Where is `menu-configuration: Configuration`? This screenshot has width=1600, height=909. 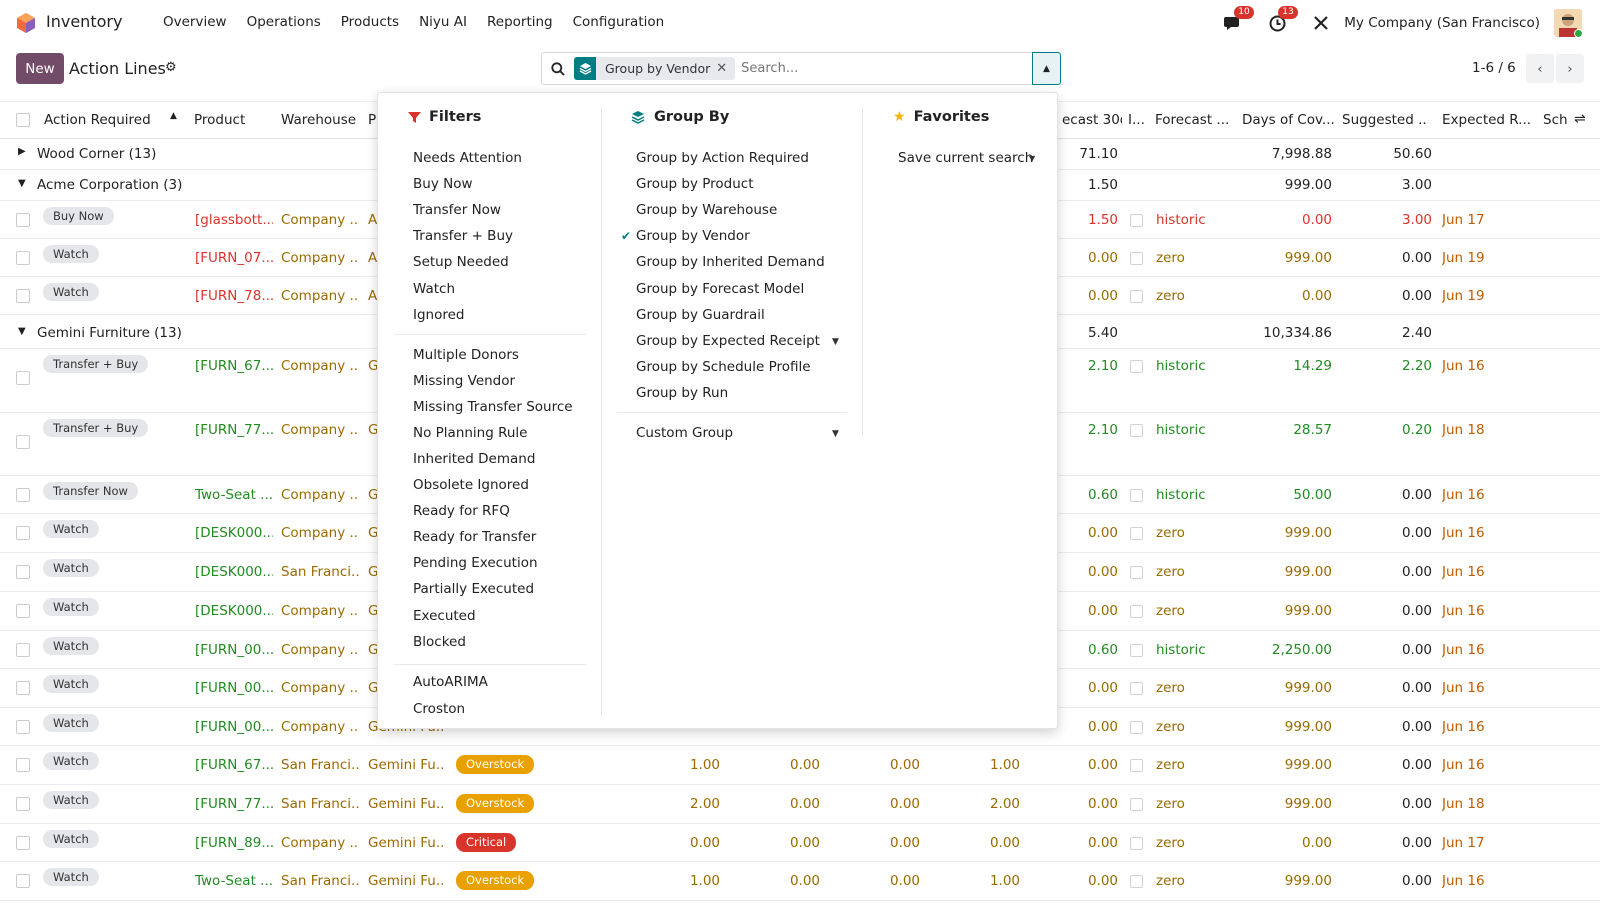
menu-configuration: Configuration is located at coordinates (618, 22).